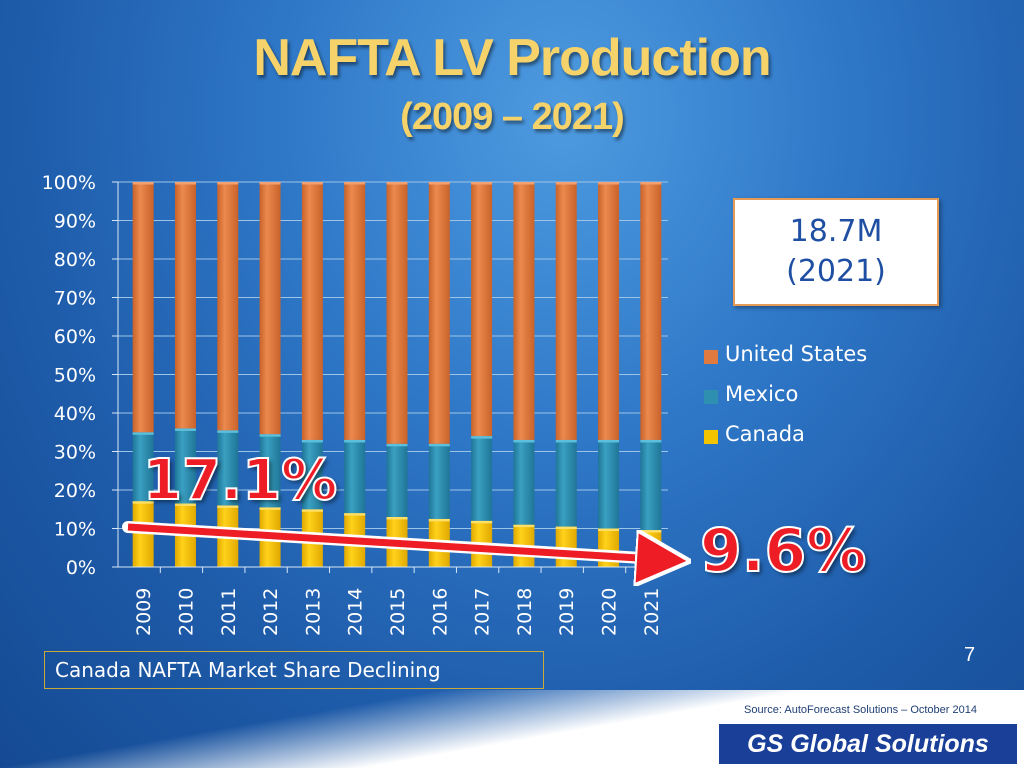 The width and height of the screenshot is (1024, 768). What do you see at coordinates (610, 612) in the screenshot?
I see `x-tick-label: 2020` at bounding box center [610, 612].